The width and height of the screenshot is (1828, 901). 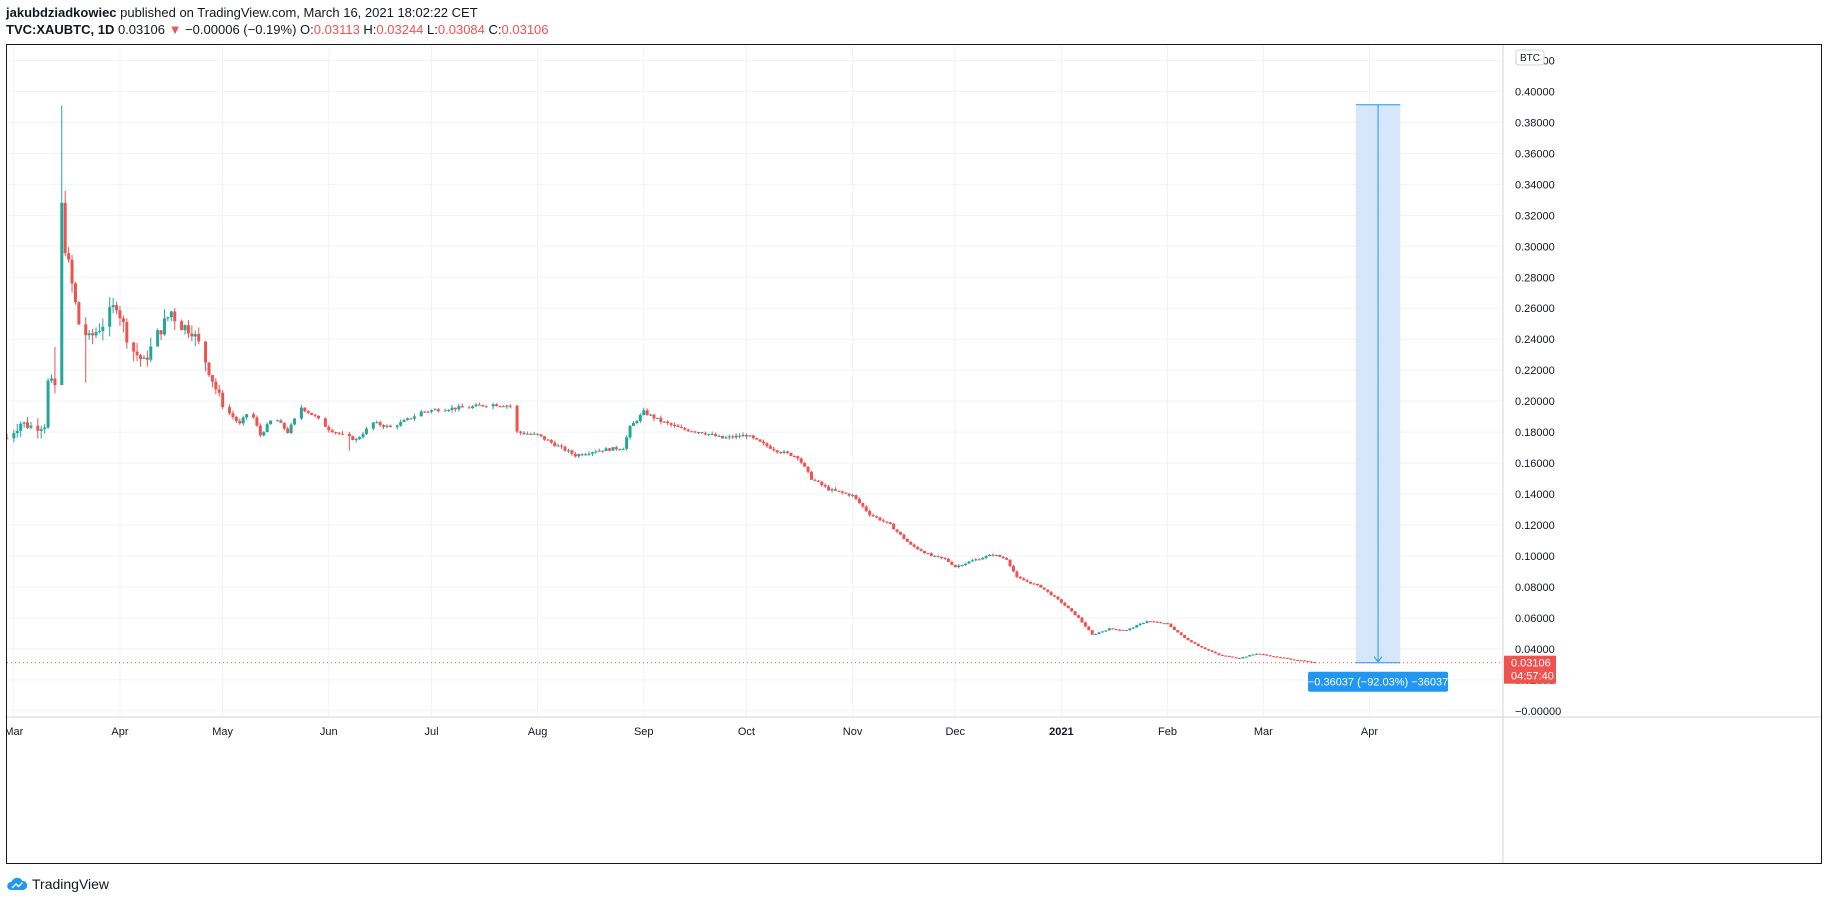 What do you see at coordinates (61, 12) in the screenshot?
I see `author-name: jakubdziadkowiec` at bounding box center [61, 12].